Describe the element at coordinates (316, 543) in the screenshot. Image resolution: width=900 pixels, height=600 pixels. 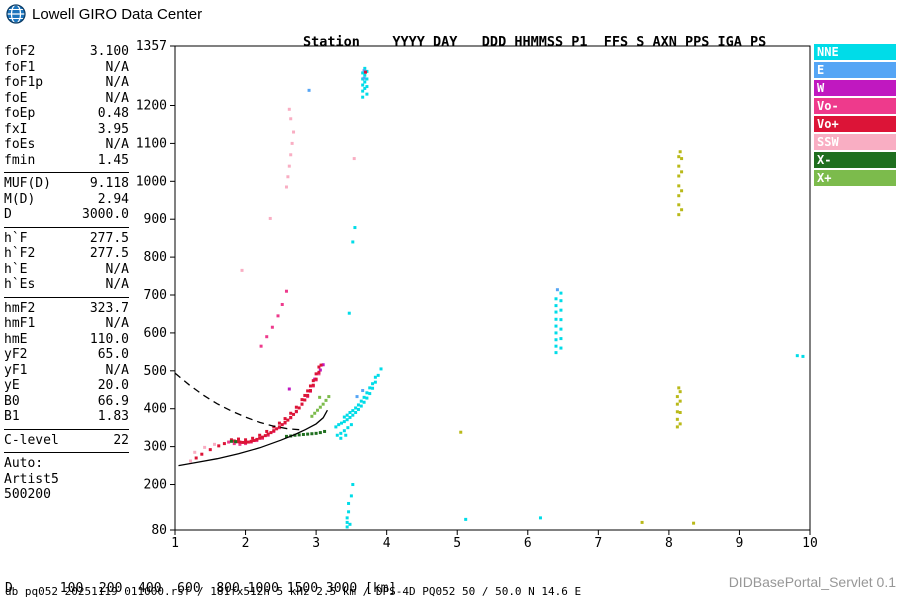
I see `x-tick-label: 3` at that location.